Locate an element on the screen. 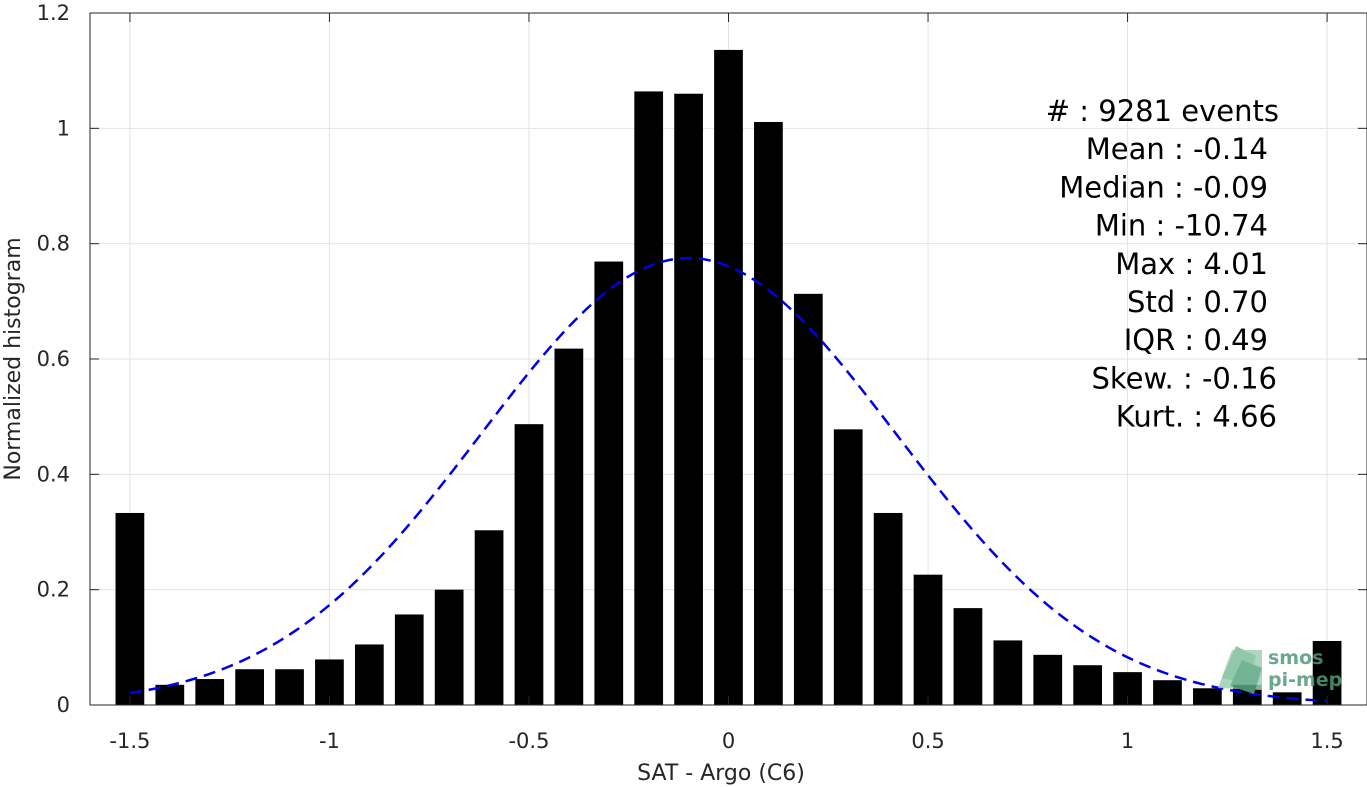 This screenshot has width=1367, height=787. x-tick-label: -1.5 is located at coordinates (129, 741).